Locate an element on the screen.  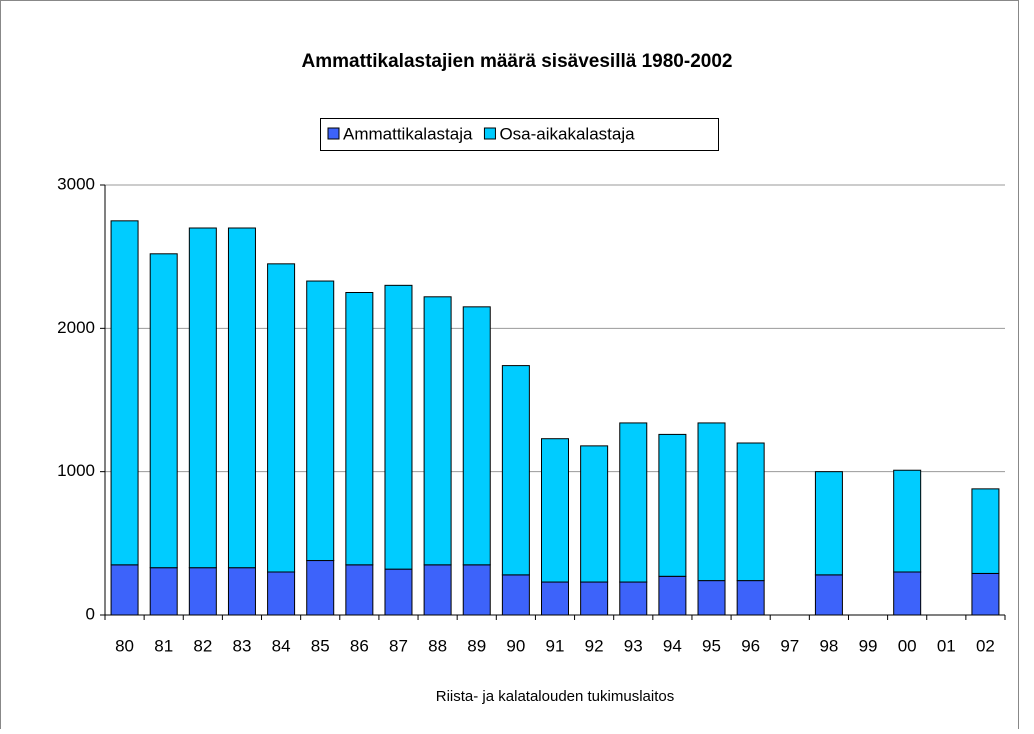
legend-box is located at coordinates (519, 134).